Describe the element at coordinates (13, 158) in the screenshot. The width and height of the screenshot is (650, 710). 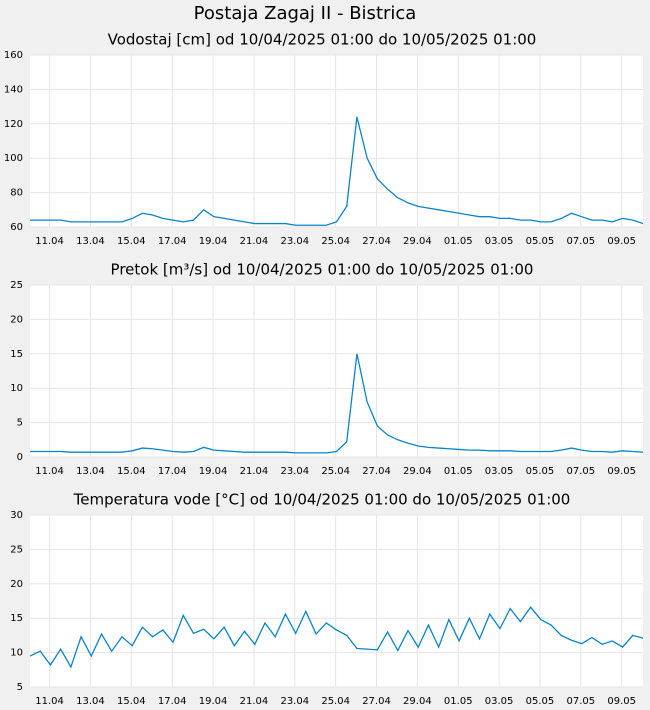
I see `y-tick-label: 100` at that location.